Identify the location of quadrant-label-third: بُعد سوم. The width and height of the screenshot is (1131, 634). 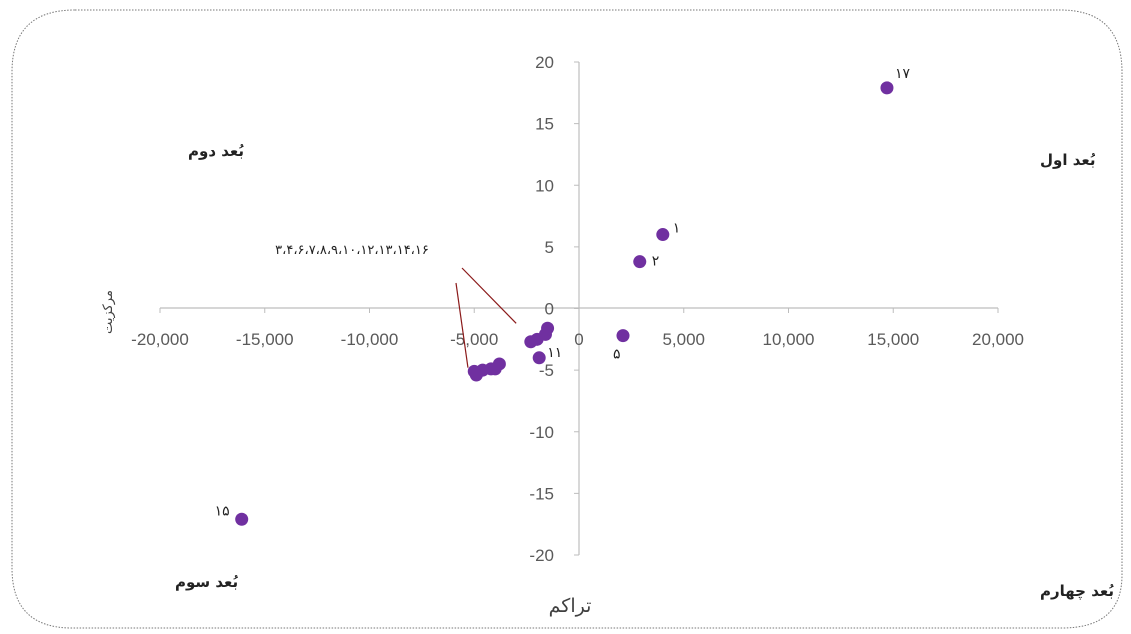
(206, 582).